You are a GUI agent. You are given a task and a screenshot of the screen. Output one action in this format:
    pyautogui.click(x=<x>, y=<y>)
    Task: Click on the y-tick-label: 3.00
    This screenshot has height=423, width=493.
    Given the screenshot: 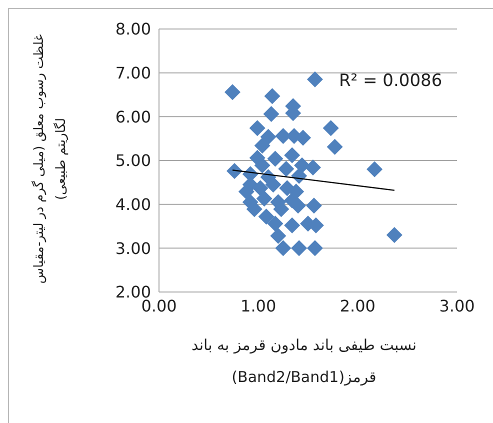 What is the action you would take?
    pyautogui.click(x=133, y=248)
    